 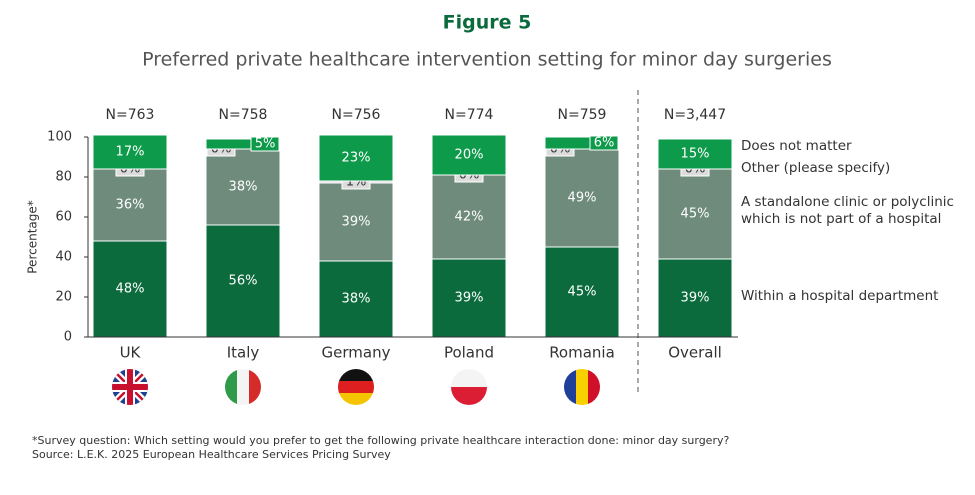 What do you see at coordinates (695, 115) in the screenshot?
I see `n-label: N=3,447` at bounding box center [695, 115].